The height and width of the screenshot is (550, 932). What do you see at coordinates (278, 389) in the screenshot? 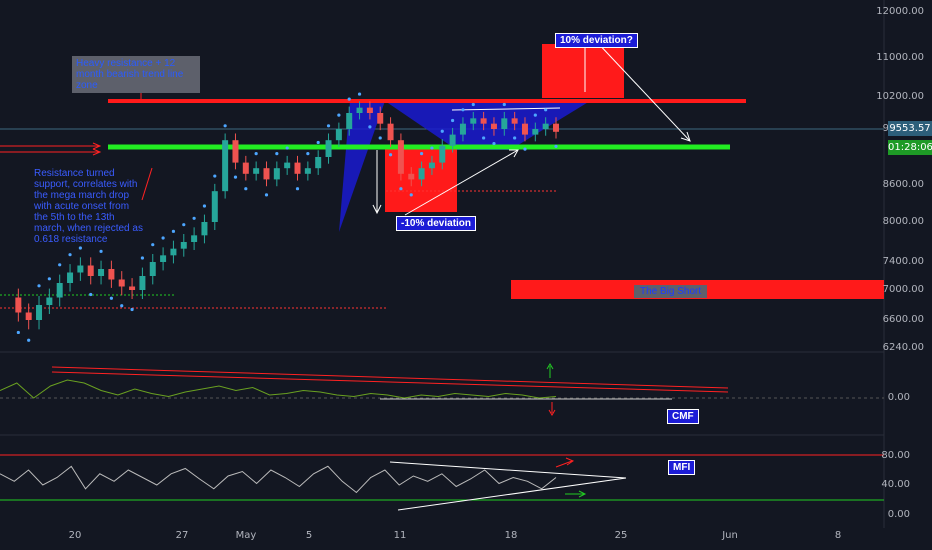
I see `cmf-line` at bounding box center [278, 389].